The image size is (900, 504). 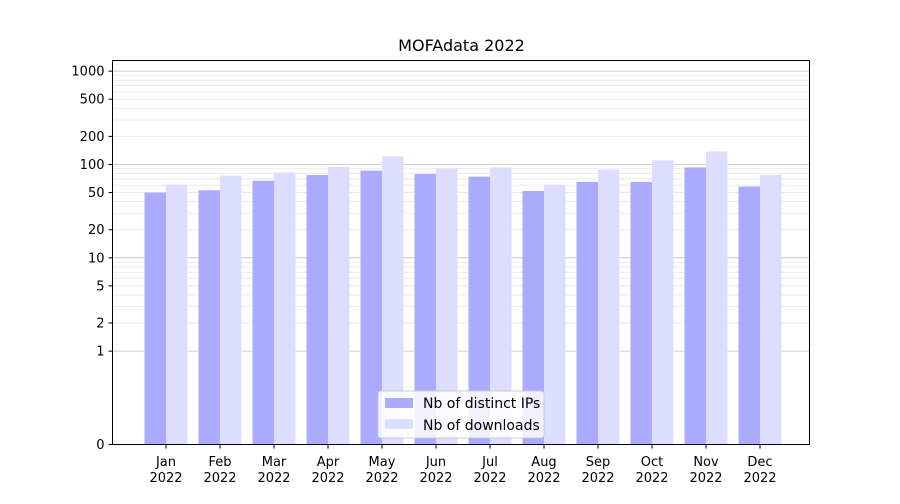 What do you see at coordinates (481, 426) in the screenshot?
I see `legend-label-downloads: Nb of downloads` at bounding box center [481, 426].